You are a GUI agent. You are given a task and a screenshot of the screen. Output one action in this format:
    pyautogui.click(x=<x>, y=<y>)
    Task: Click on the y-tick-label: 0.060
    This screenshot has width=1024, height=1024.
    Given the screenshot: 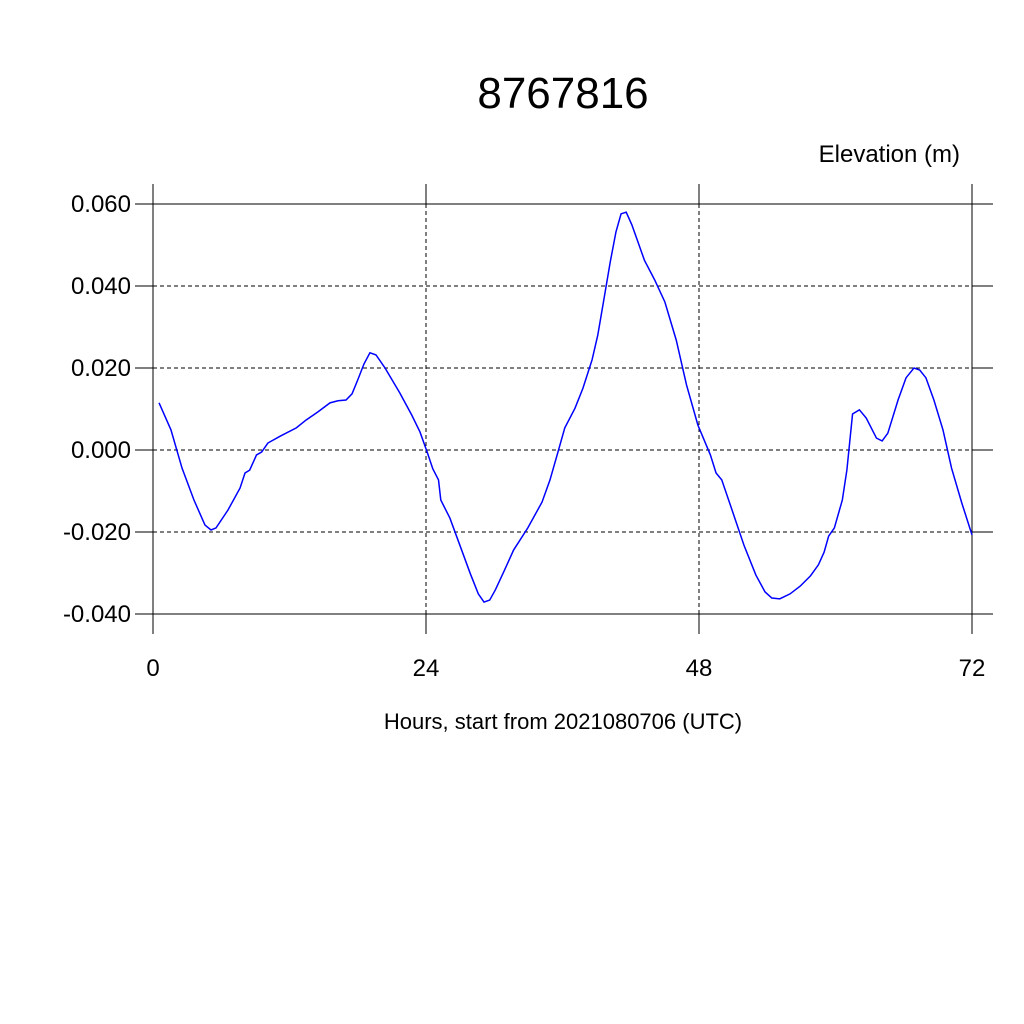 What is the action you would take?
    pyautogui.click(x=101, y=204)
    